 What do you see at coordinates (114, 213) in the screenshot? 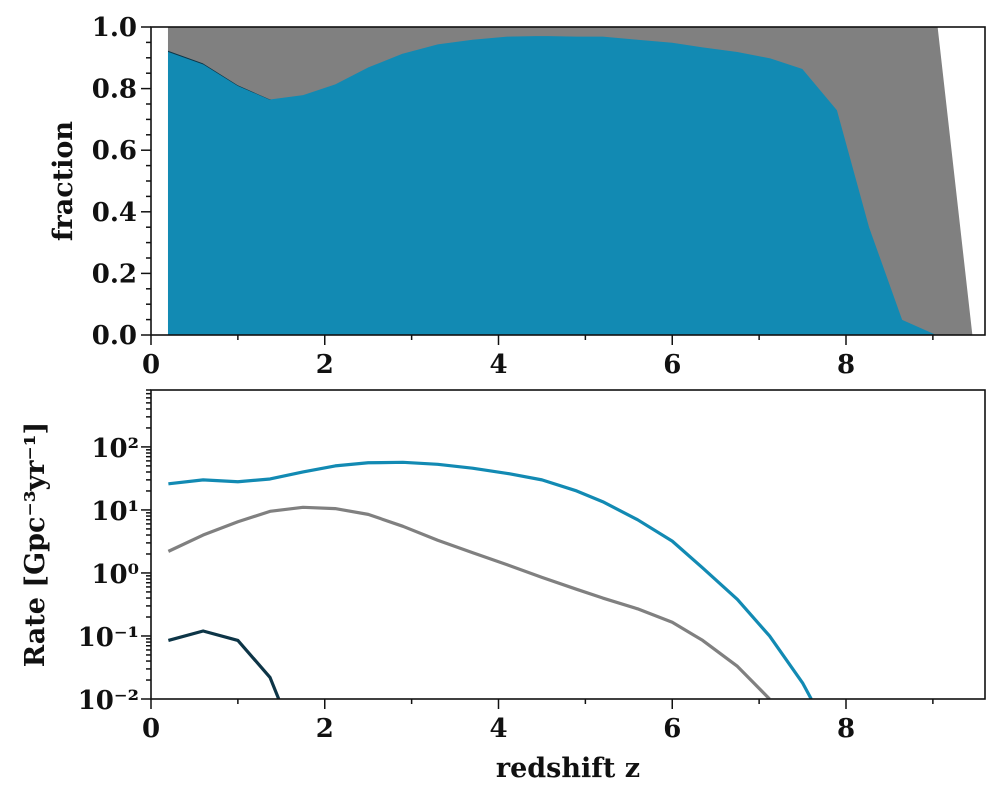
I see `top-y-tick-label: 0.4` at bounding box center [114, 213].